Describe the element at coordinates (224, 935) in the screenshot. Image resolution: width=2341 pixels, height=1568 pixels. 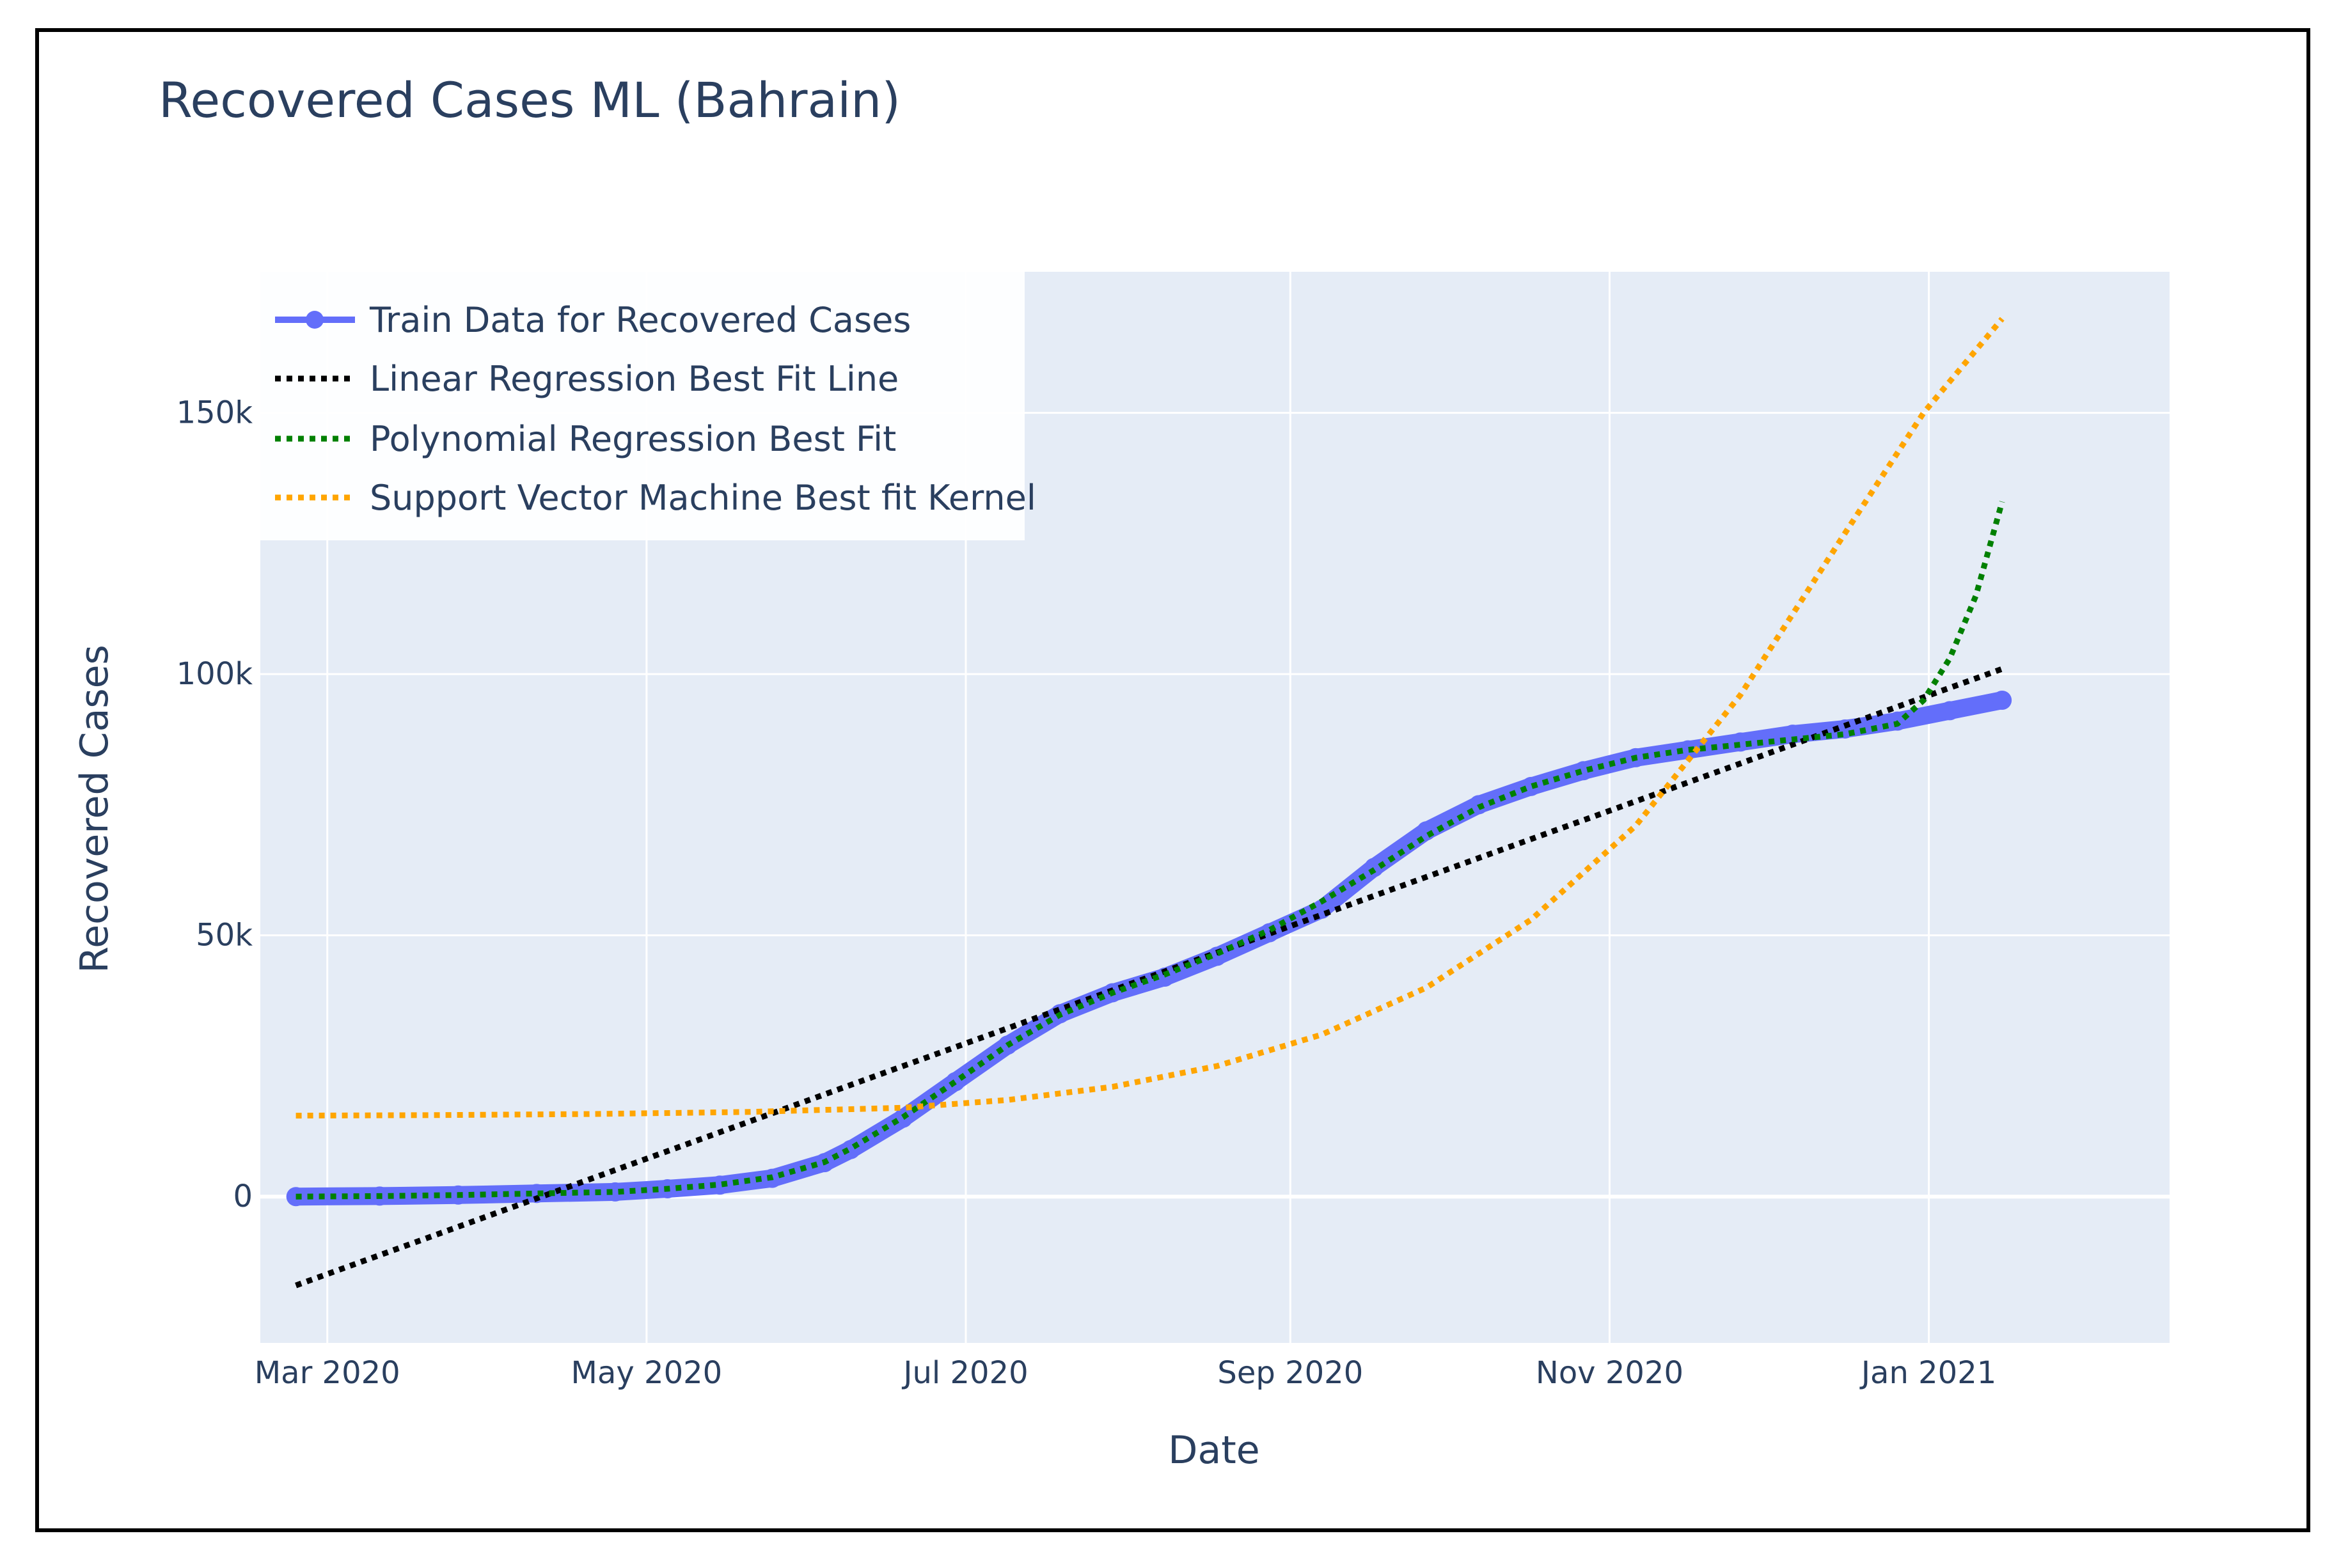
I see `y-tick-label: 50k` at that location.